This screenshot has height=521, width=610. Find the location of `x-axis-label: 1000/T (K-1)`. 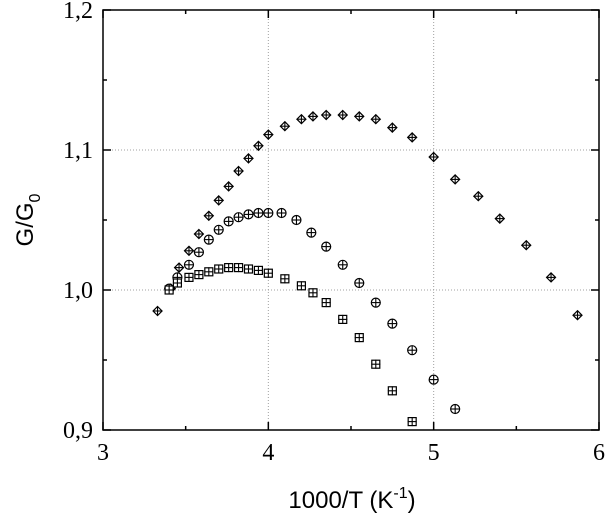

x-axis-label: 1000/T (K-1) is located at coordinates (351, 499).